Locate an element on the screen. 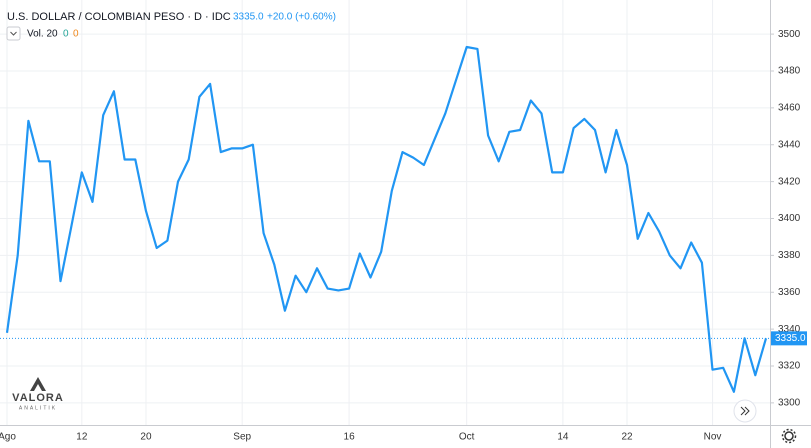 This screenshot has width=811, height=448. collapse-button is located at coordinates (13, 33).